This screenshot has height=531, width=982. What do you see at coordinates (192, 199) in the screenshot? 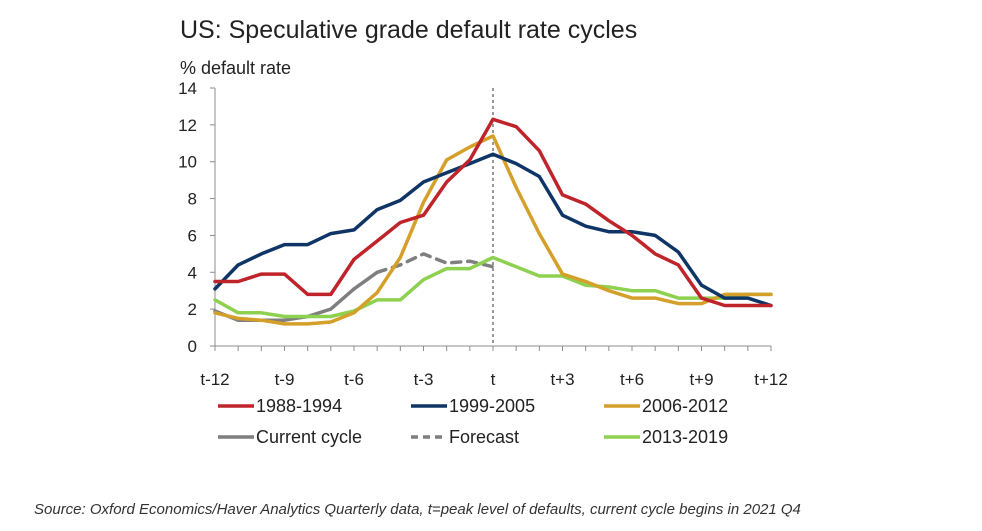
I see `y-tick-label: 8` at bounding box center [192, 199].